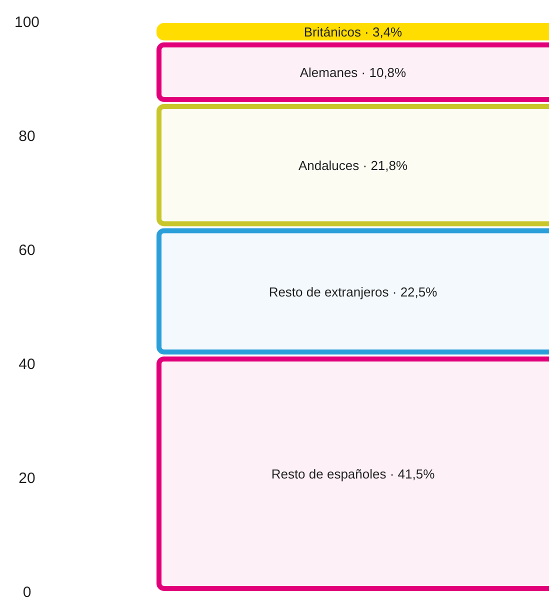 The image size is (549, 599). I want to click on y-tick-label: 60, so click(27, 250).